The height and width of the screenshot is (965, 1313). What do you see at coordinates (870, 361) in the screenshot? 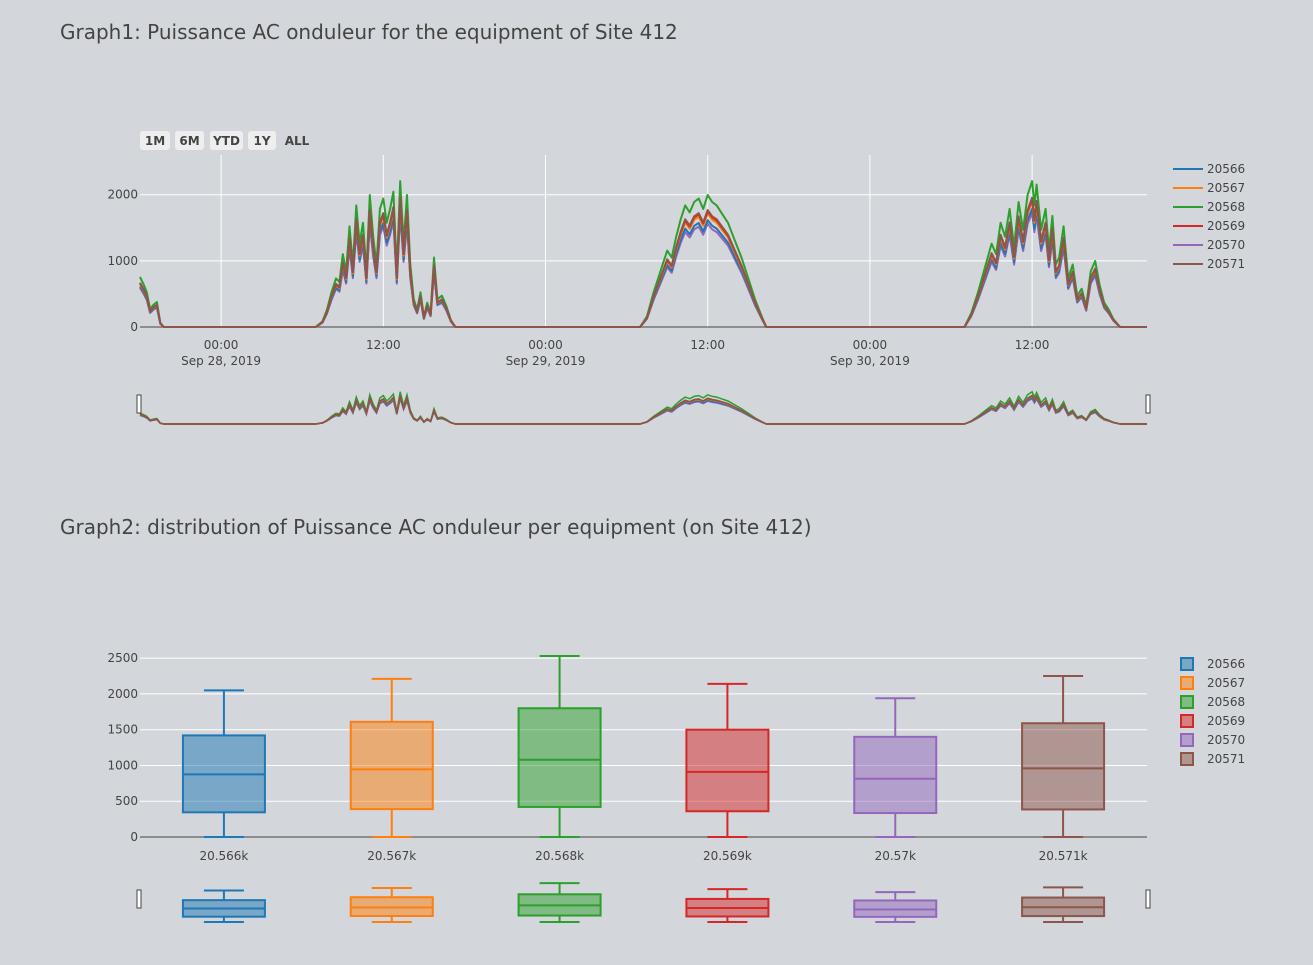
I see `x-tick-date-label: Sep 30, 2019` at bounding box center [870, 361].